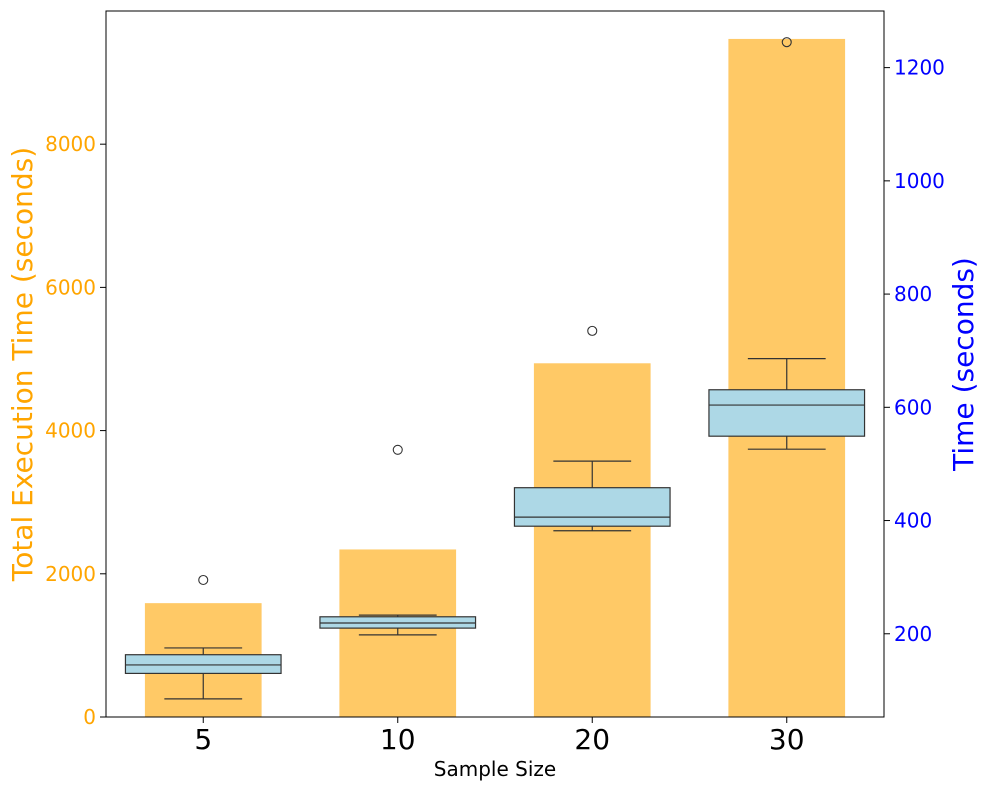 The image size is (989, 790). What do you see at coordinates (398, 739) in the screenshot?
I see `x-tick-label-10: 10` at bounding box center [398, 739].